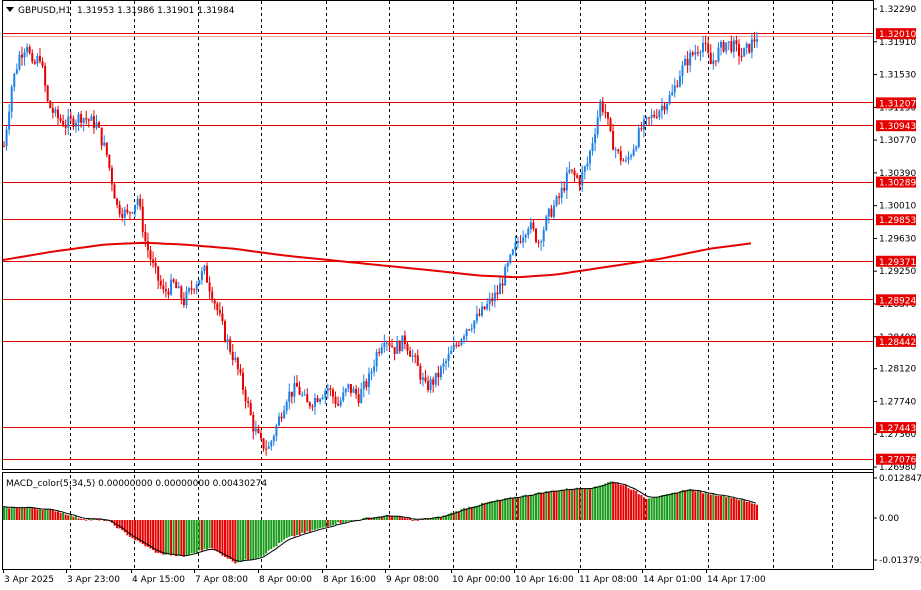 The image size is (921, 590). Describe the element at coordinates (544, 580) in the screenshot. I see `time-tick-label: 10 Apr 16:00` at that location.